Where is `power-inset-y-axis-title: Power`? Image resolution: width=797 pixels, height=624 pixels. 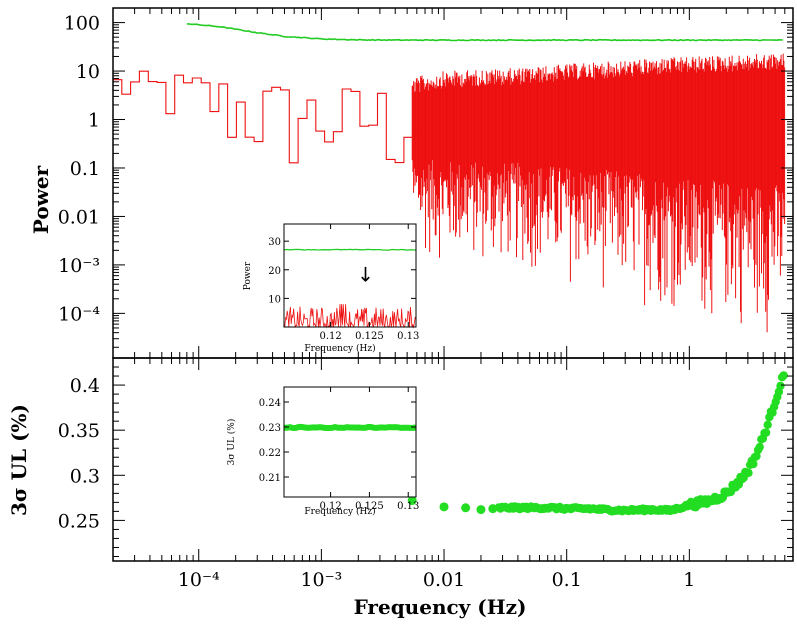
power-inset-y-axis-title: Power is located at coordinates (248, 275).